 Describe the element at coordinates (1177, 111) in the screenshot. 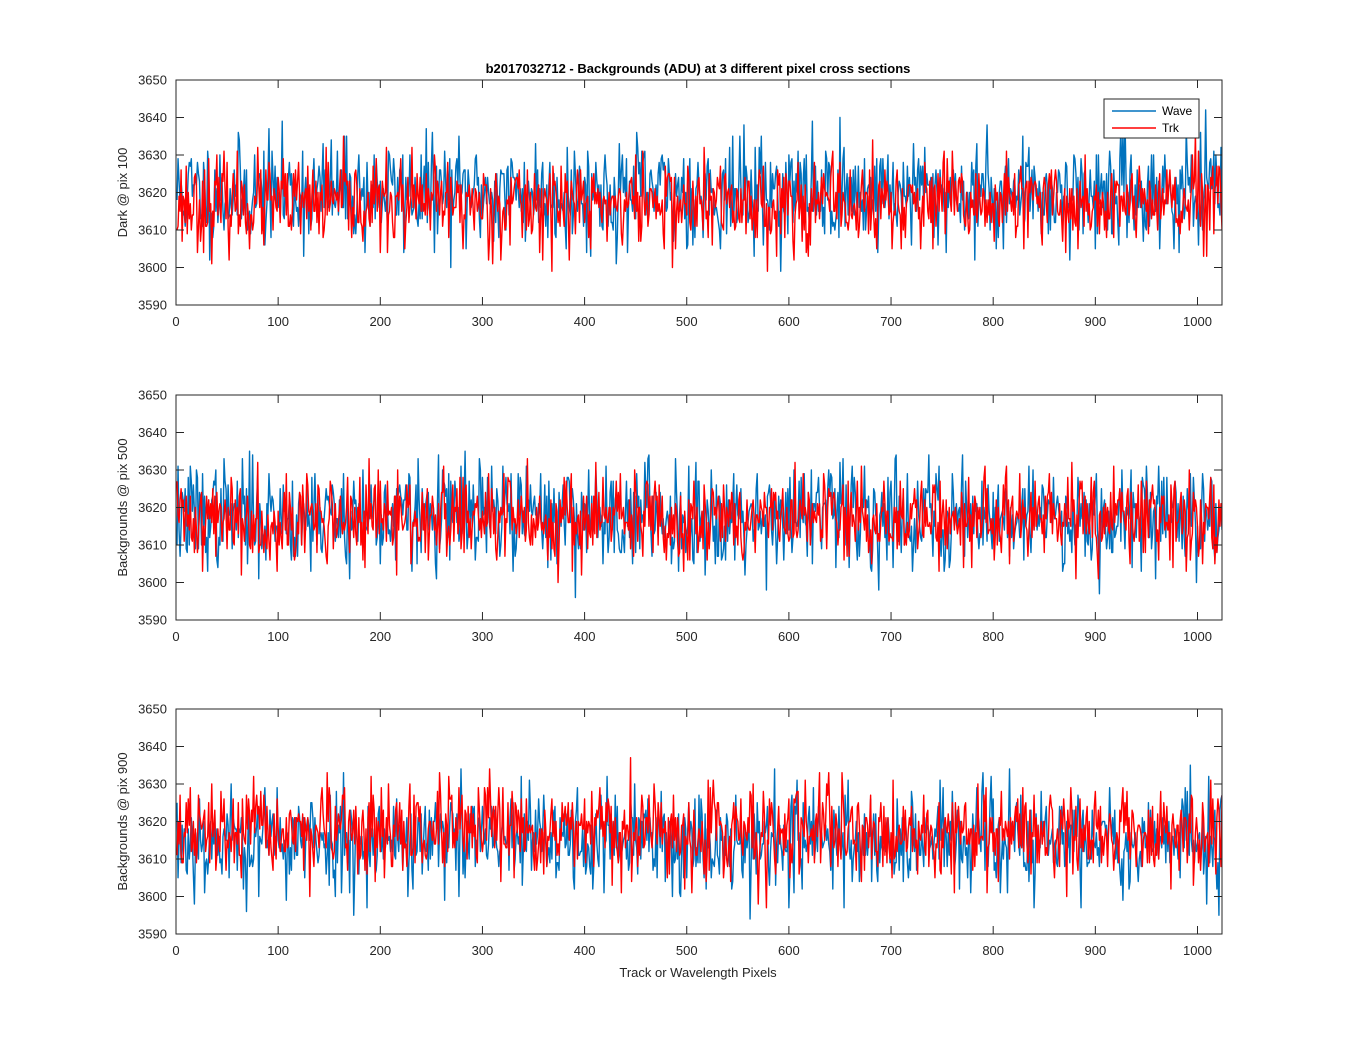

I see `legend-label-wave: Wave` at that location.